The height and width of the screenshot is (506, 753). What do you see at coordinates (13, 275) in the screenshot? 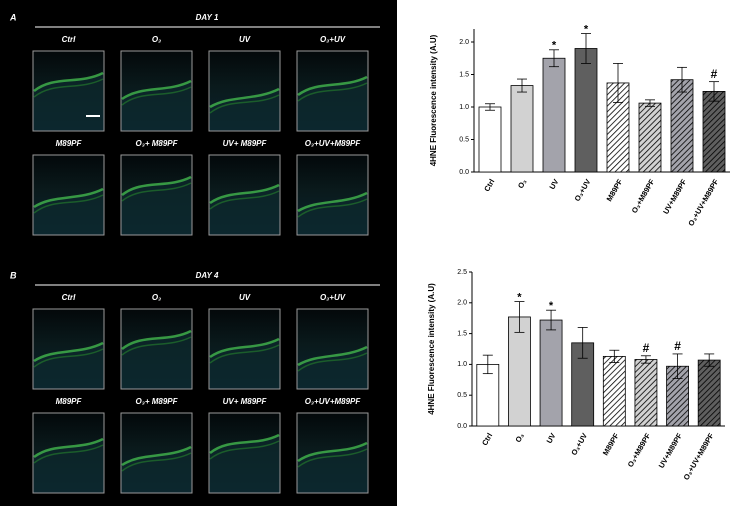
I see `panel-letter: B` at bounding box center [13, 275].